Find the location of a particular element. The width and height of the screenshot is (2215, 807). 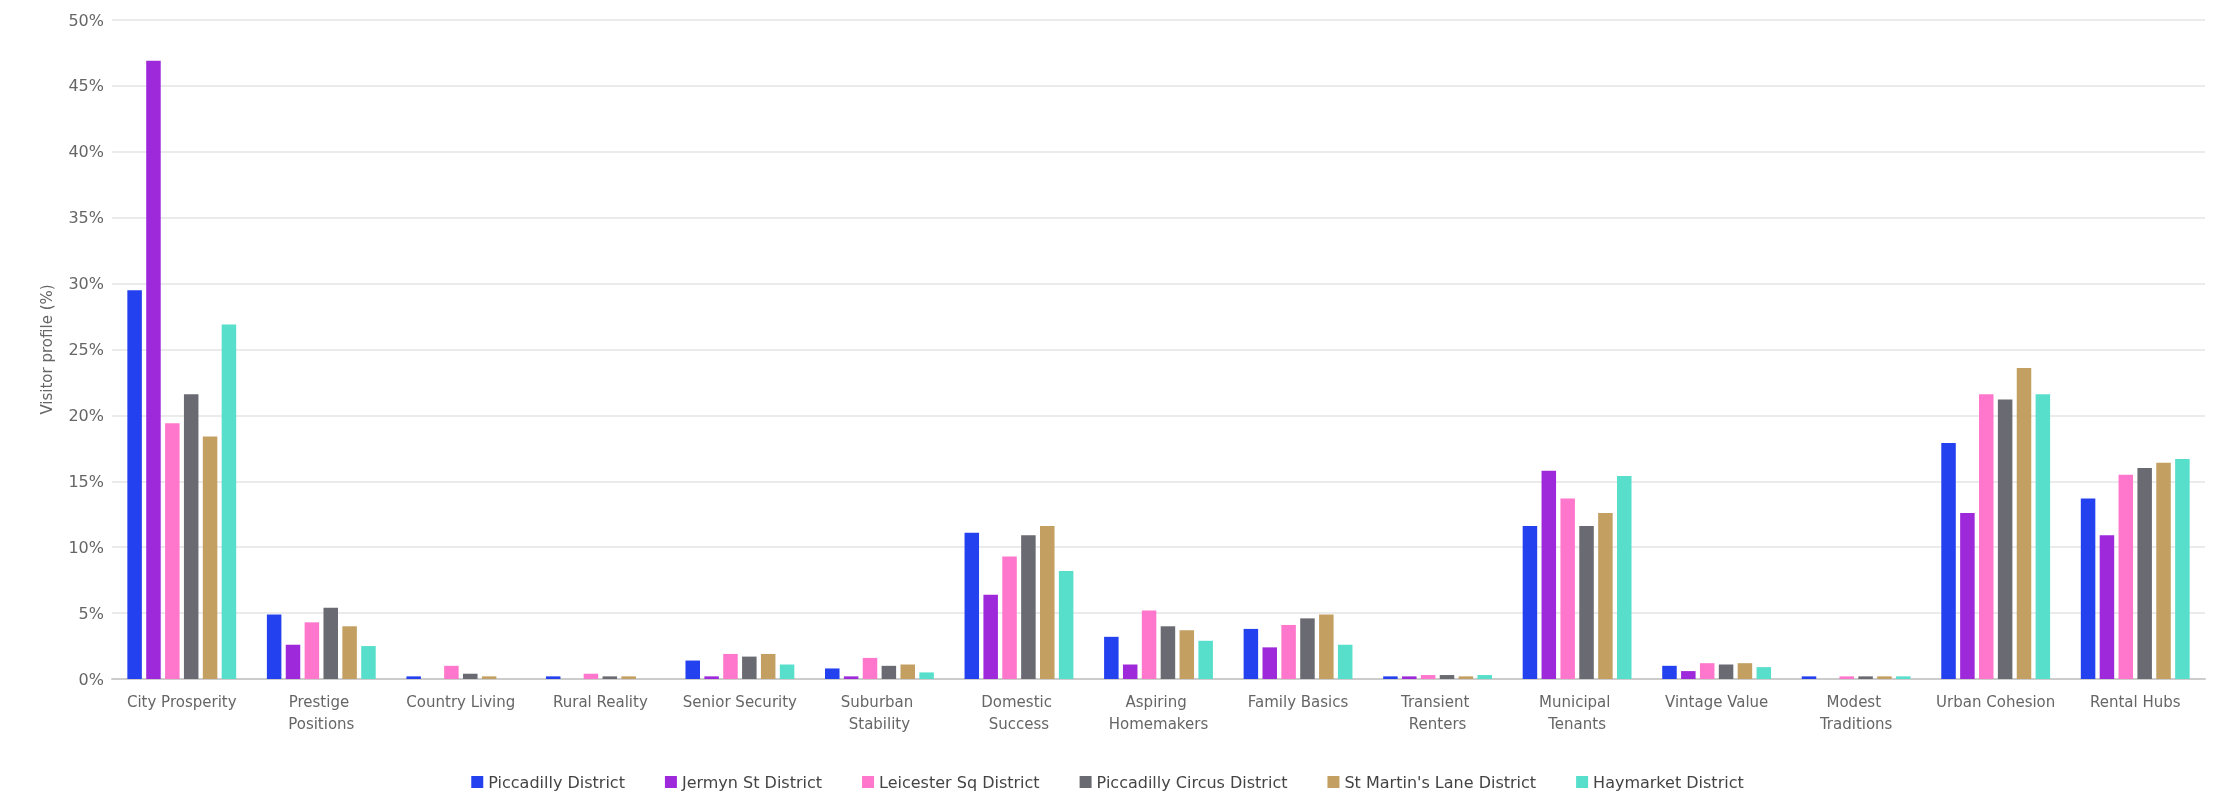

y-tick-label: 50% is located at coordinates (86, 20).